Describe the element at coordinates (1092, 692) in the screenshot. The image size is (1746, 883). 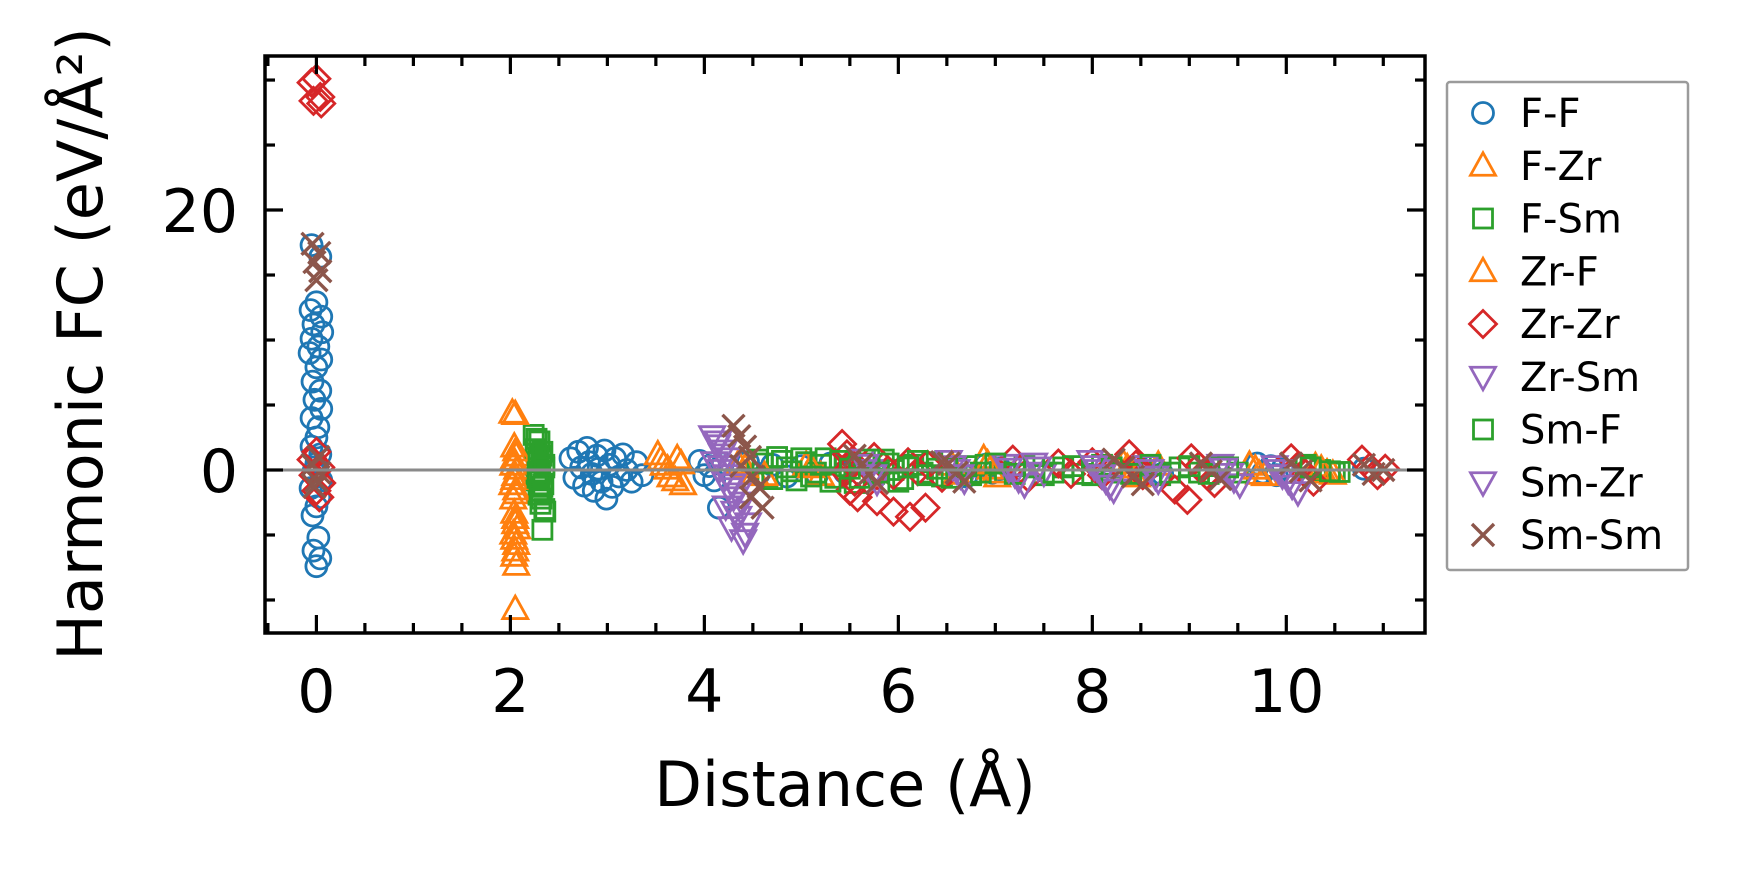
I see `x-tick-label: 8` at that location.